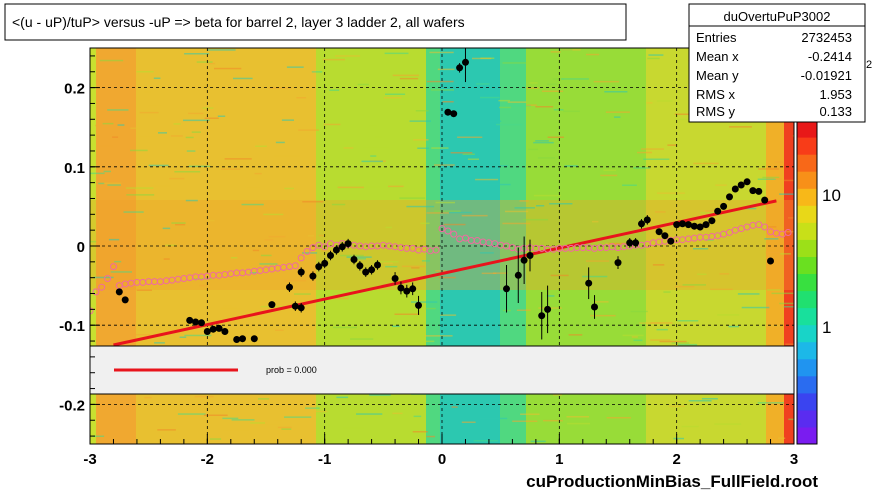  I want to click on legend-prob-text: prob = 0.000, so click(291, 370).